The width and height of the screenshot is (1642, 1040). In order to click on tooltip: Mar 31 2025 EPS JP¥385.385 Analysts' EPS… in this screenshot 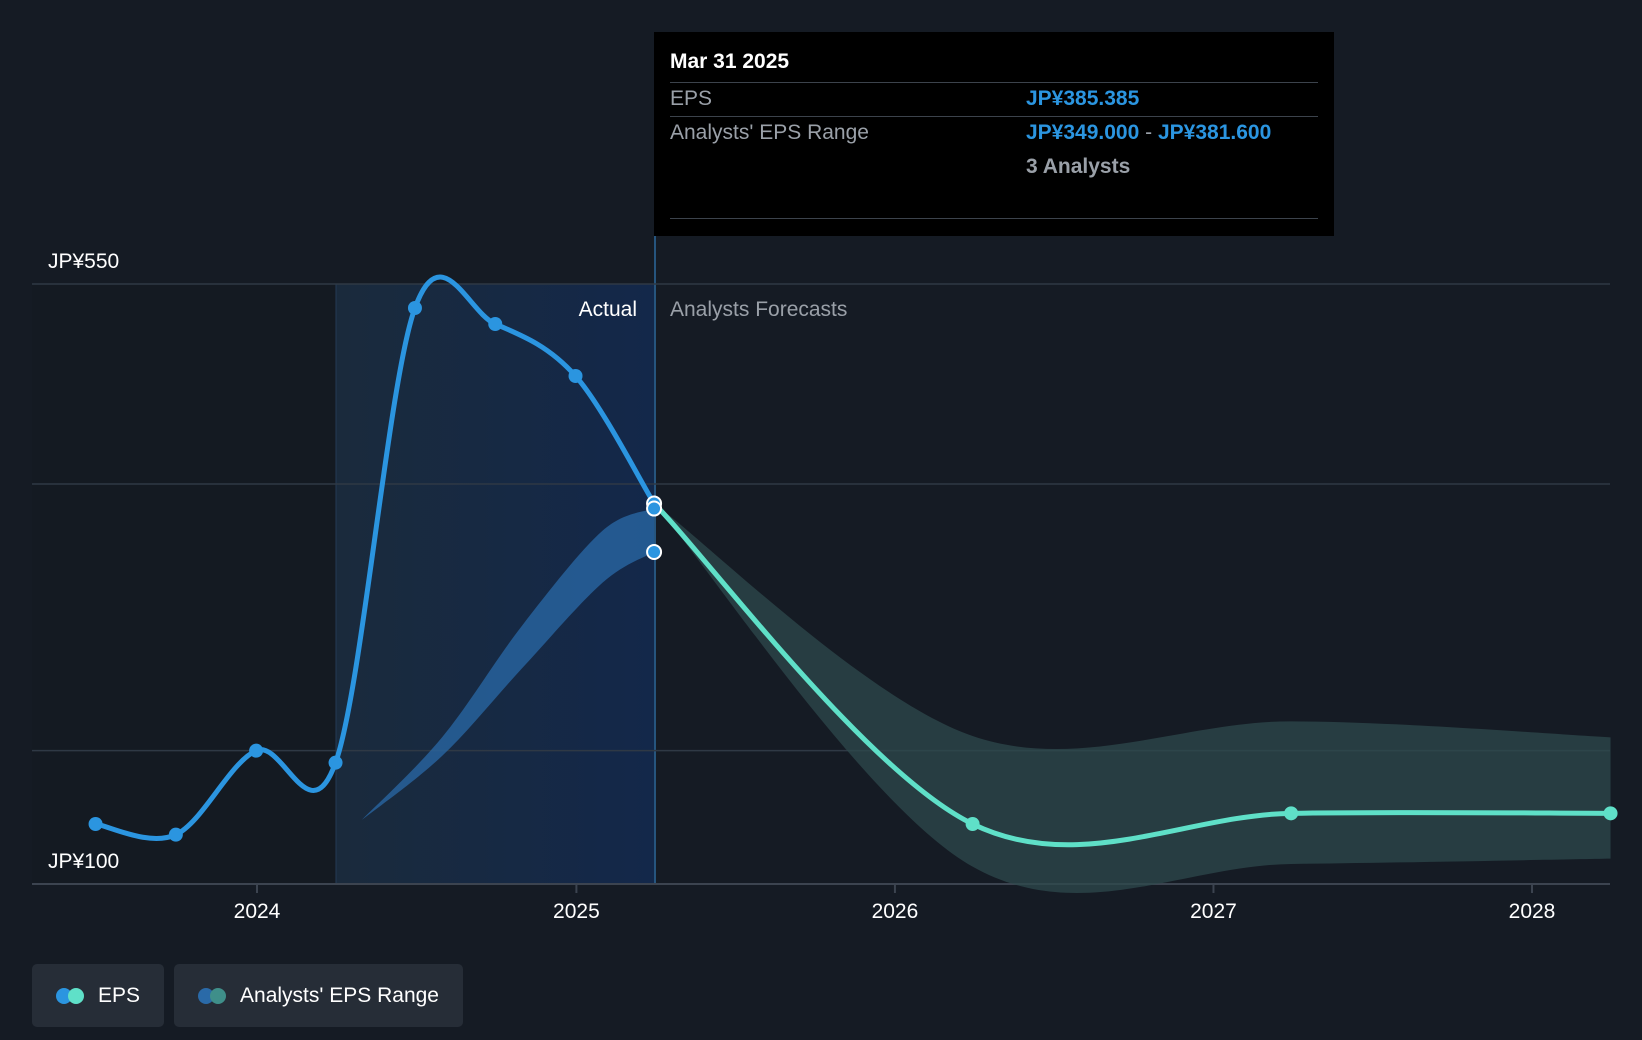, I will do `click(994, 134)`.